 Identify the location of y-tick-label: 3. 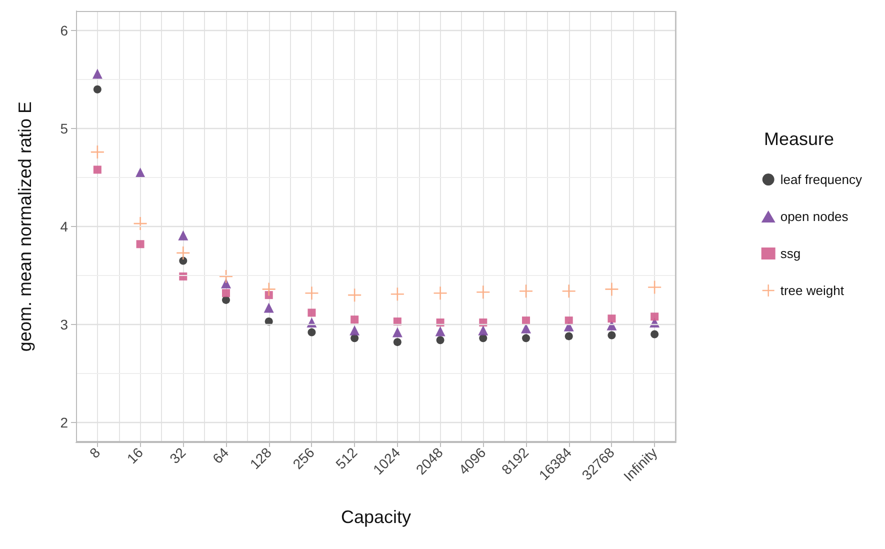
(64, 324).